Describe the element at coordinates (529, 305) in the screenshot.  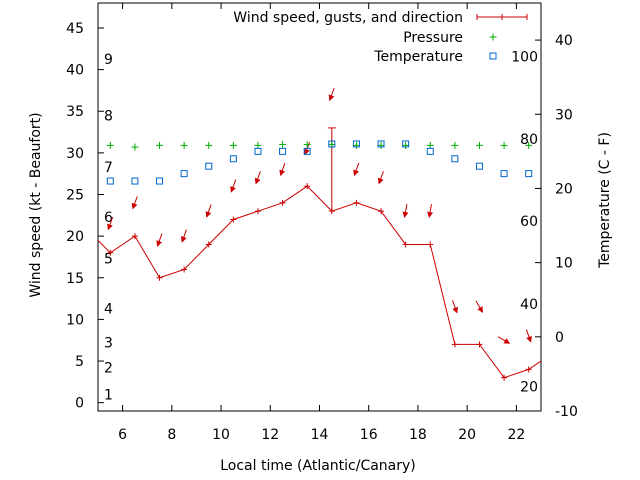
I see `fahrenheit-label: 40` at that location.